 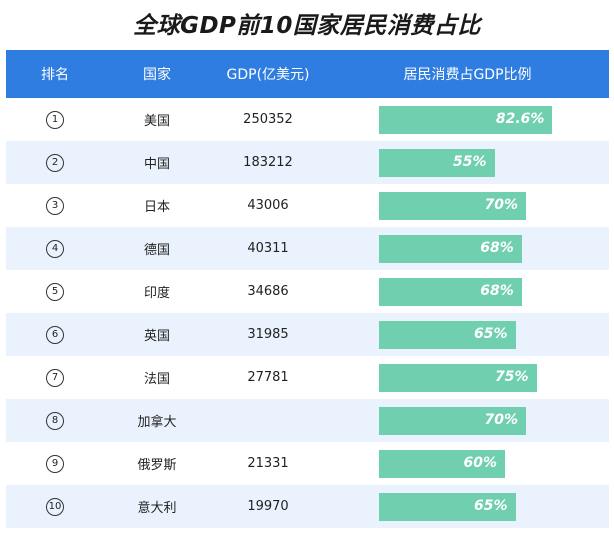 What do you see at coordinates (268, 377) in the screenshot?
I see `gdp-cell: 27781` at bounding box center [268, 377].